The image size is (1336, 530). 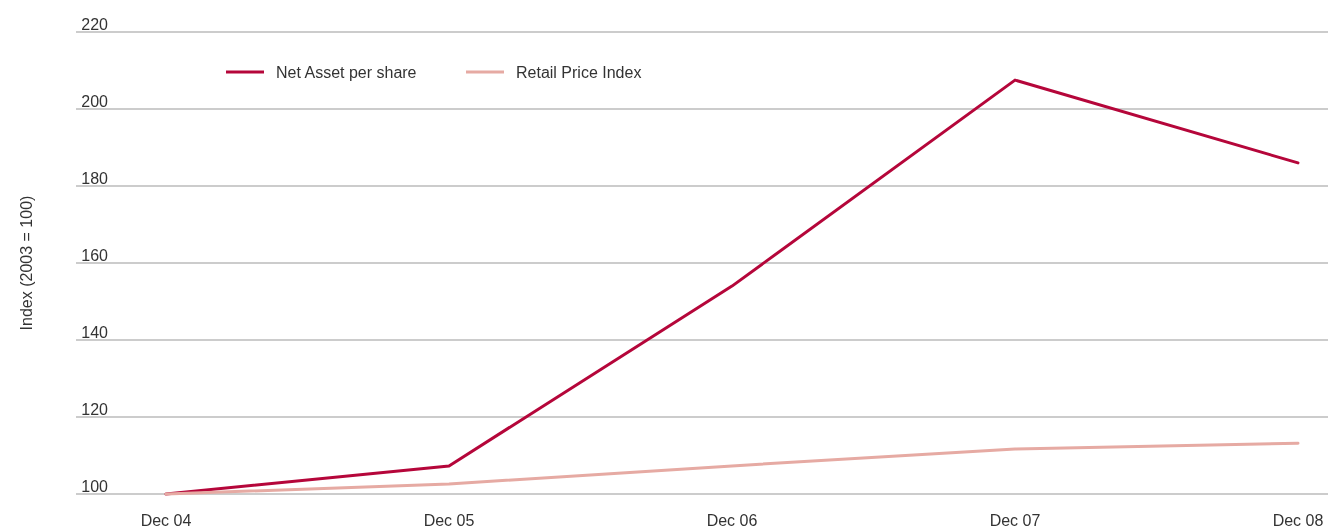 I want to click on y-tick-label: 120, so click(x=95, y=409).